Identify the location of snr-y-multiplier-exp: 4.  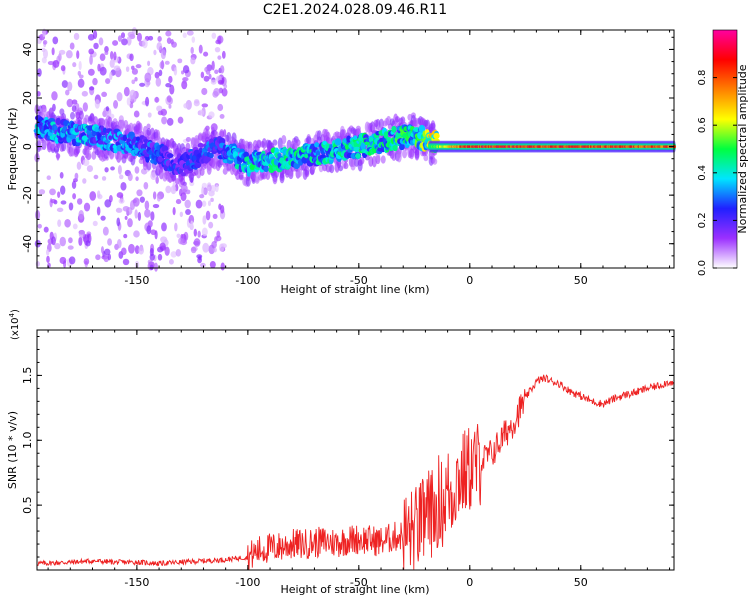
(12, 314).